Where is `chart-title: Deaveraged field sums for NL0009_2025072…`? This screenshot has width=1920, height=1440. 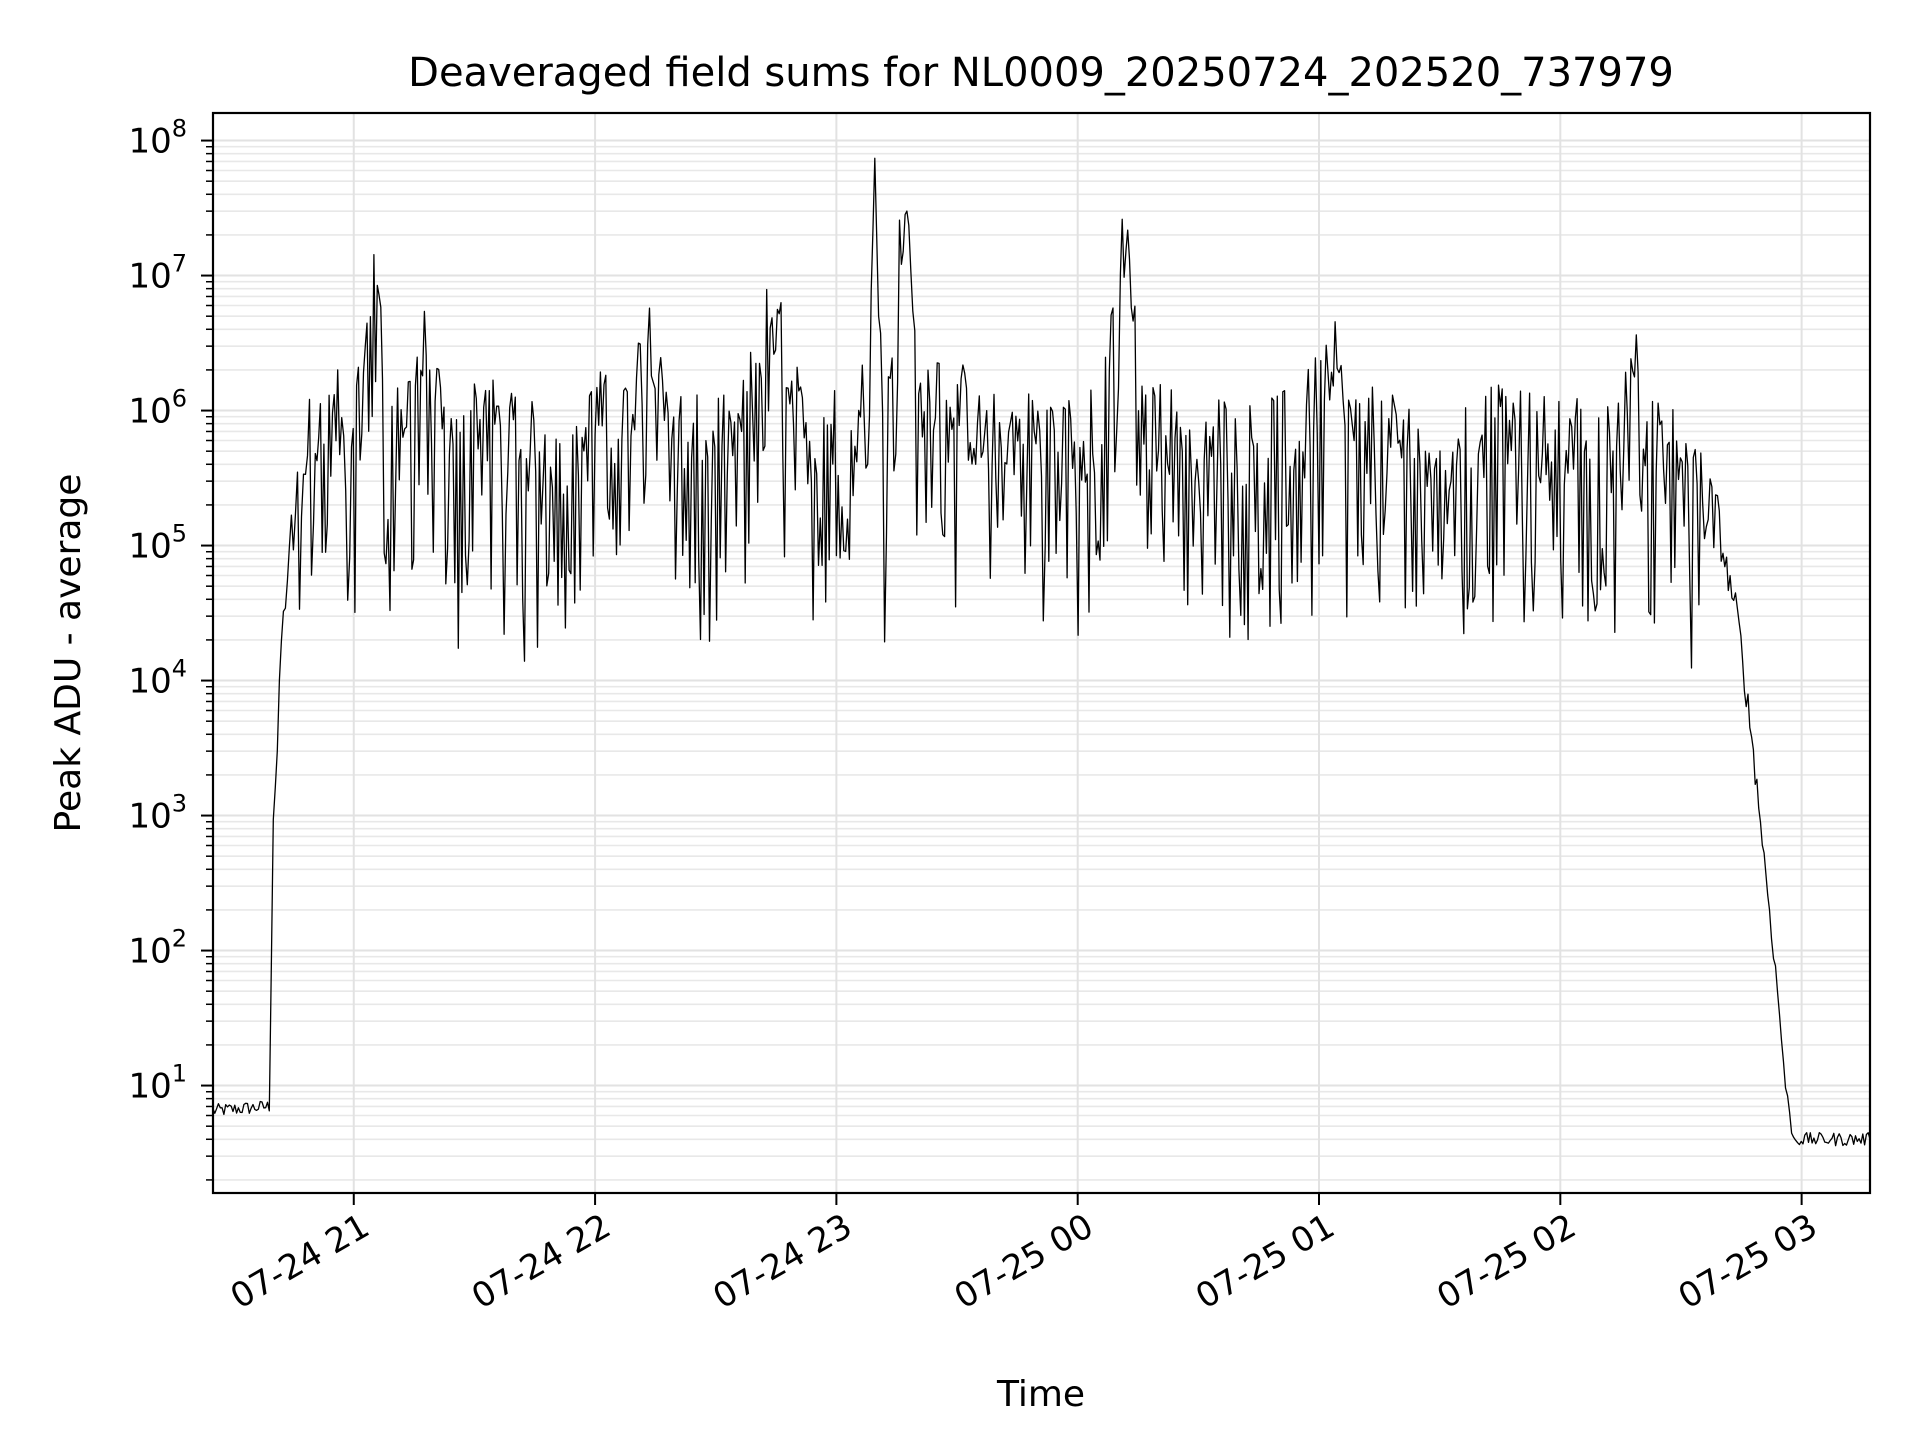
chart-title: Deaveraged field sums for NL0009_2025072… is located at coordinates (1041, 73).